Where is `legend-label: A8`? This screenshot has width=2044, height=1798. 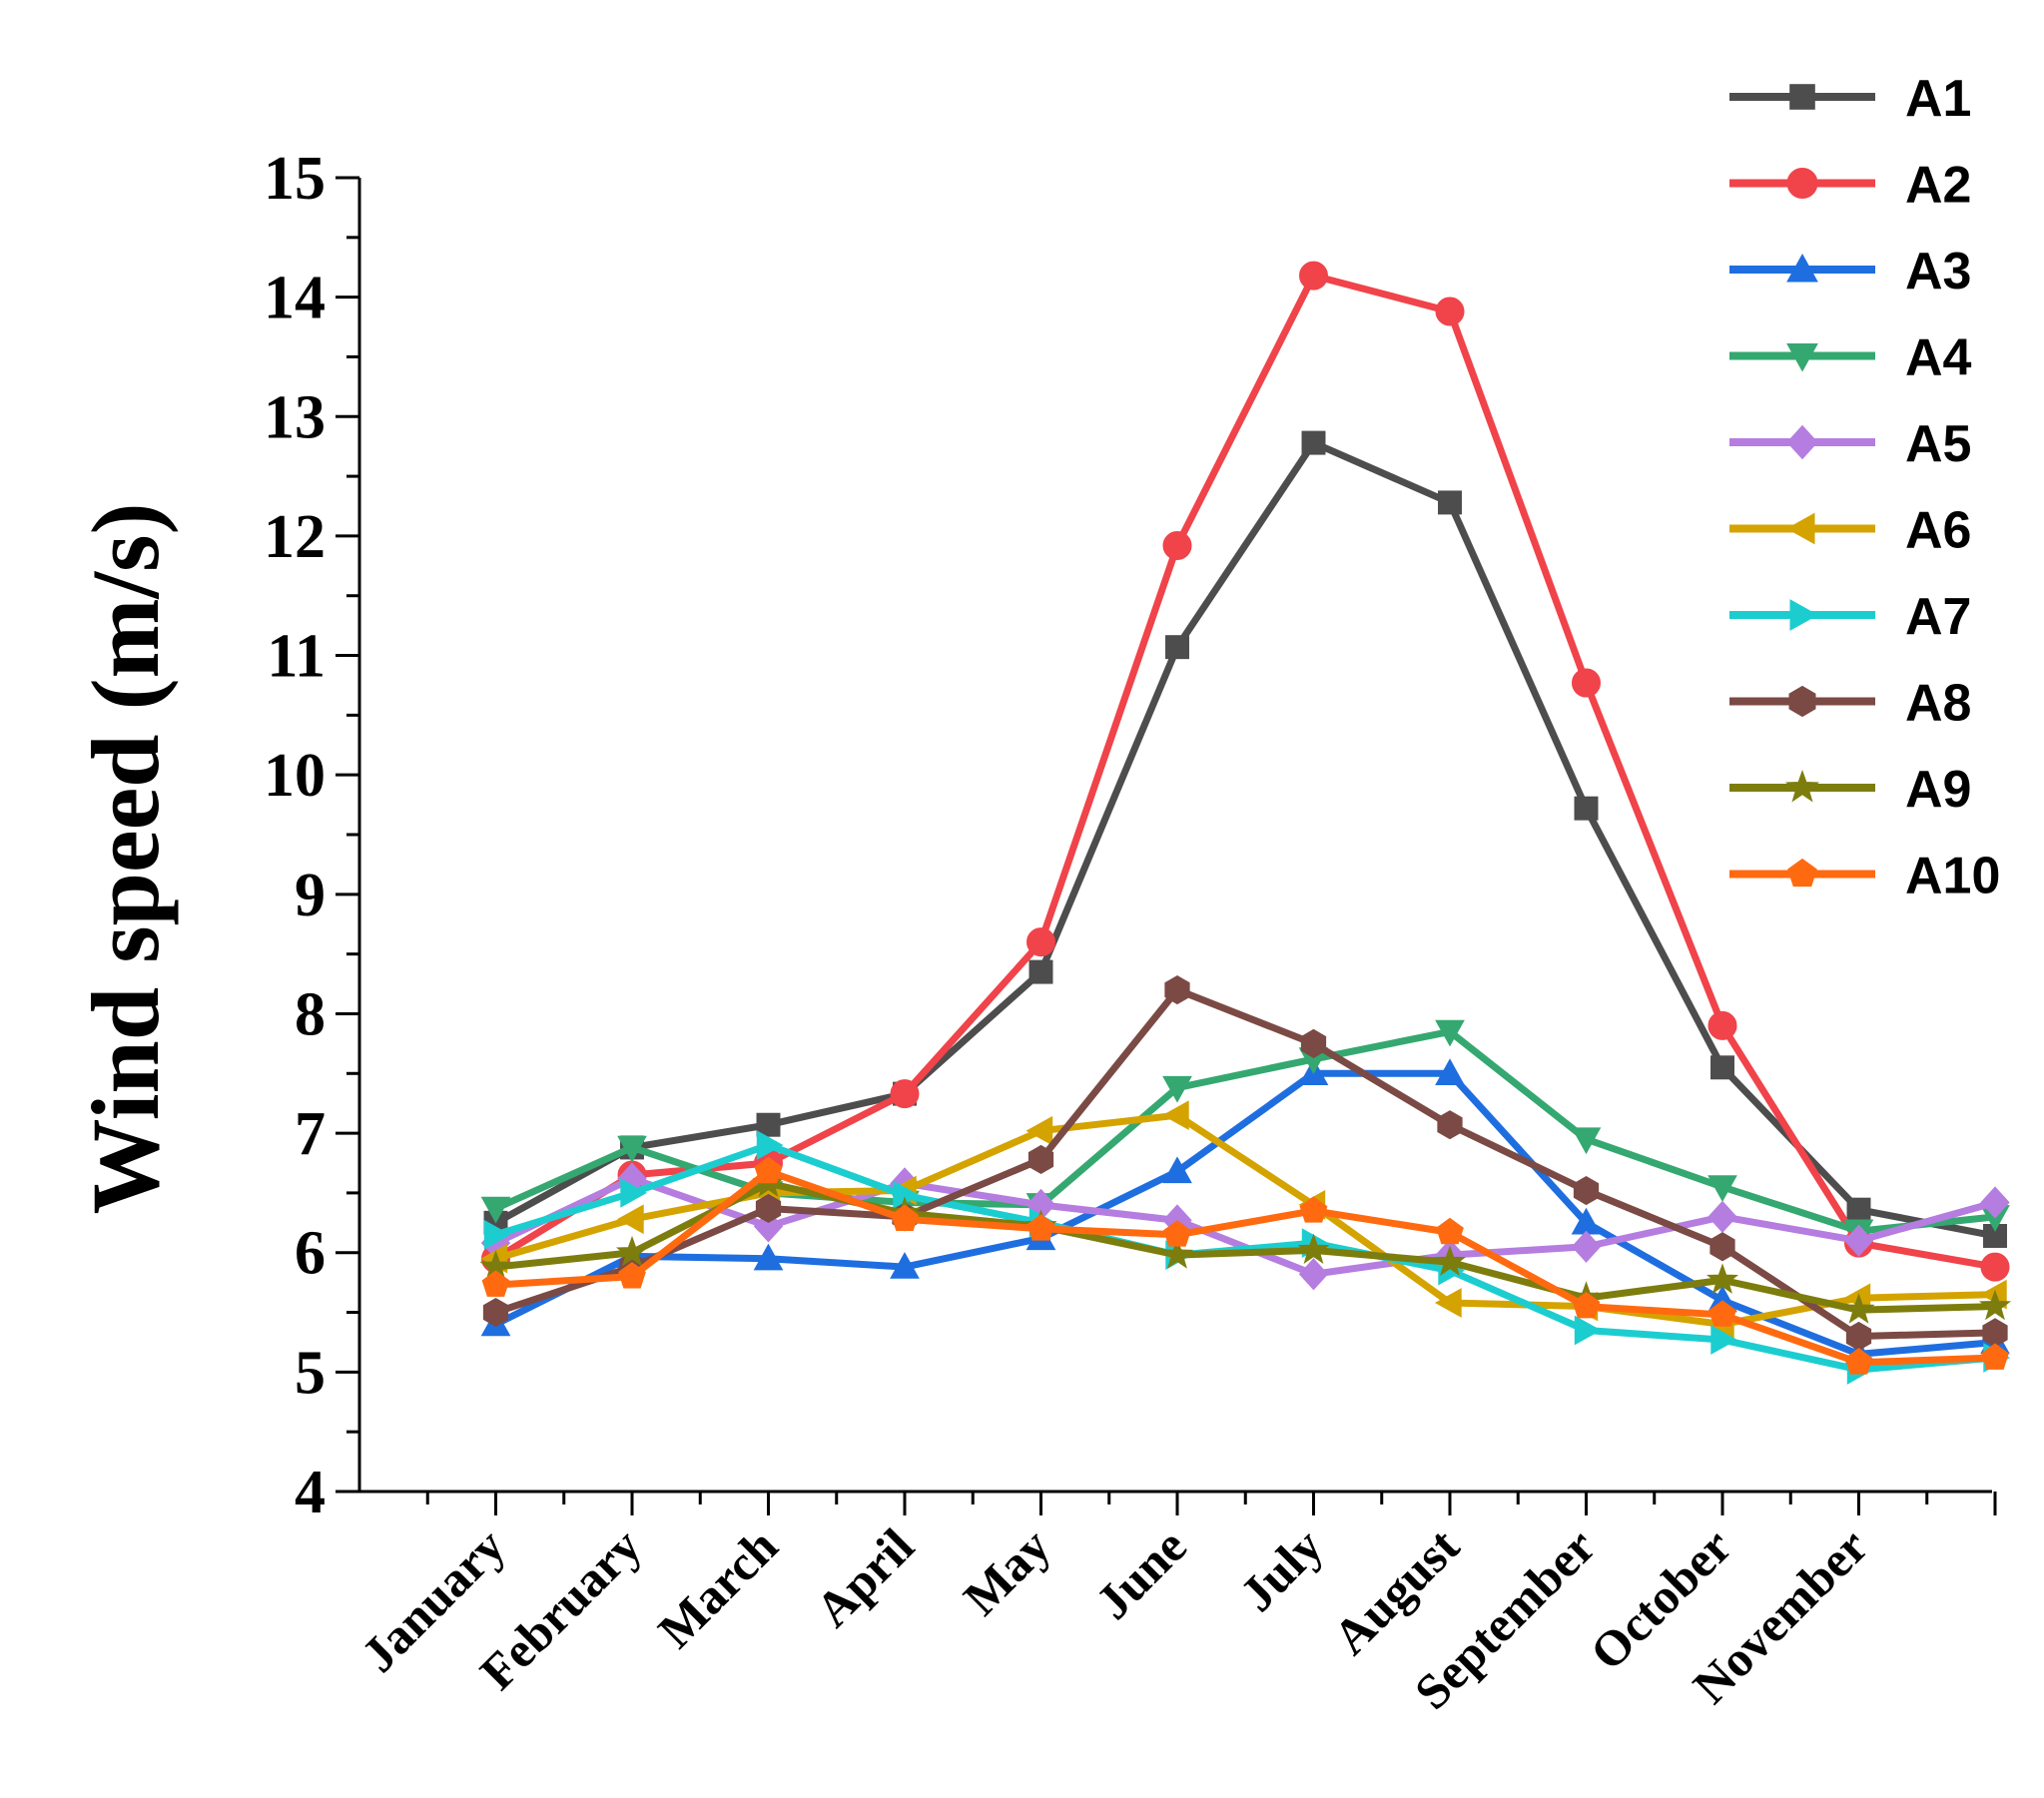 legend-label: A8 is located at coordinates (1938, 704).